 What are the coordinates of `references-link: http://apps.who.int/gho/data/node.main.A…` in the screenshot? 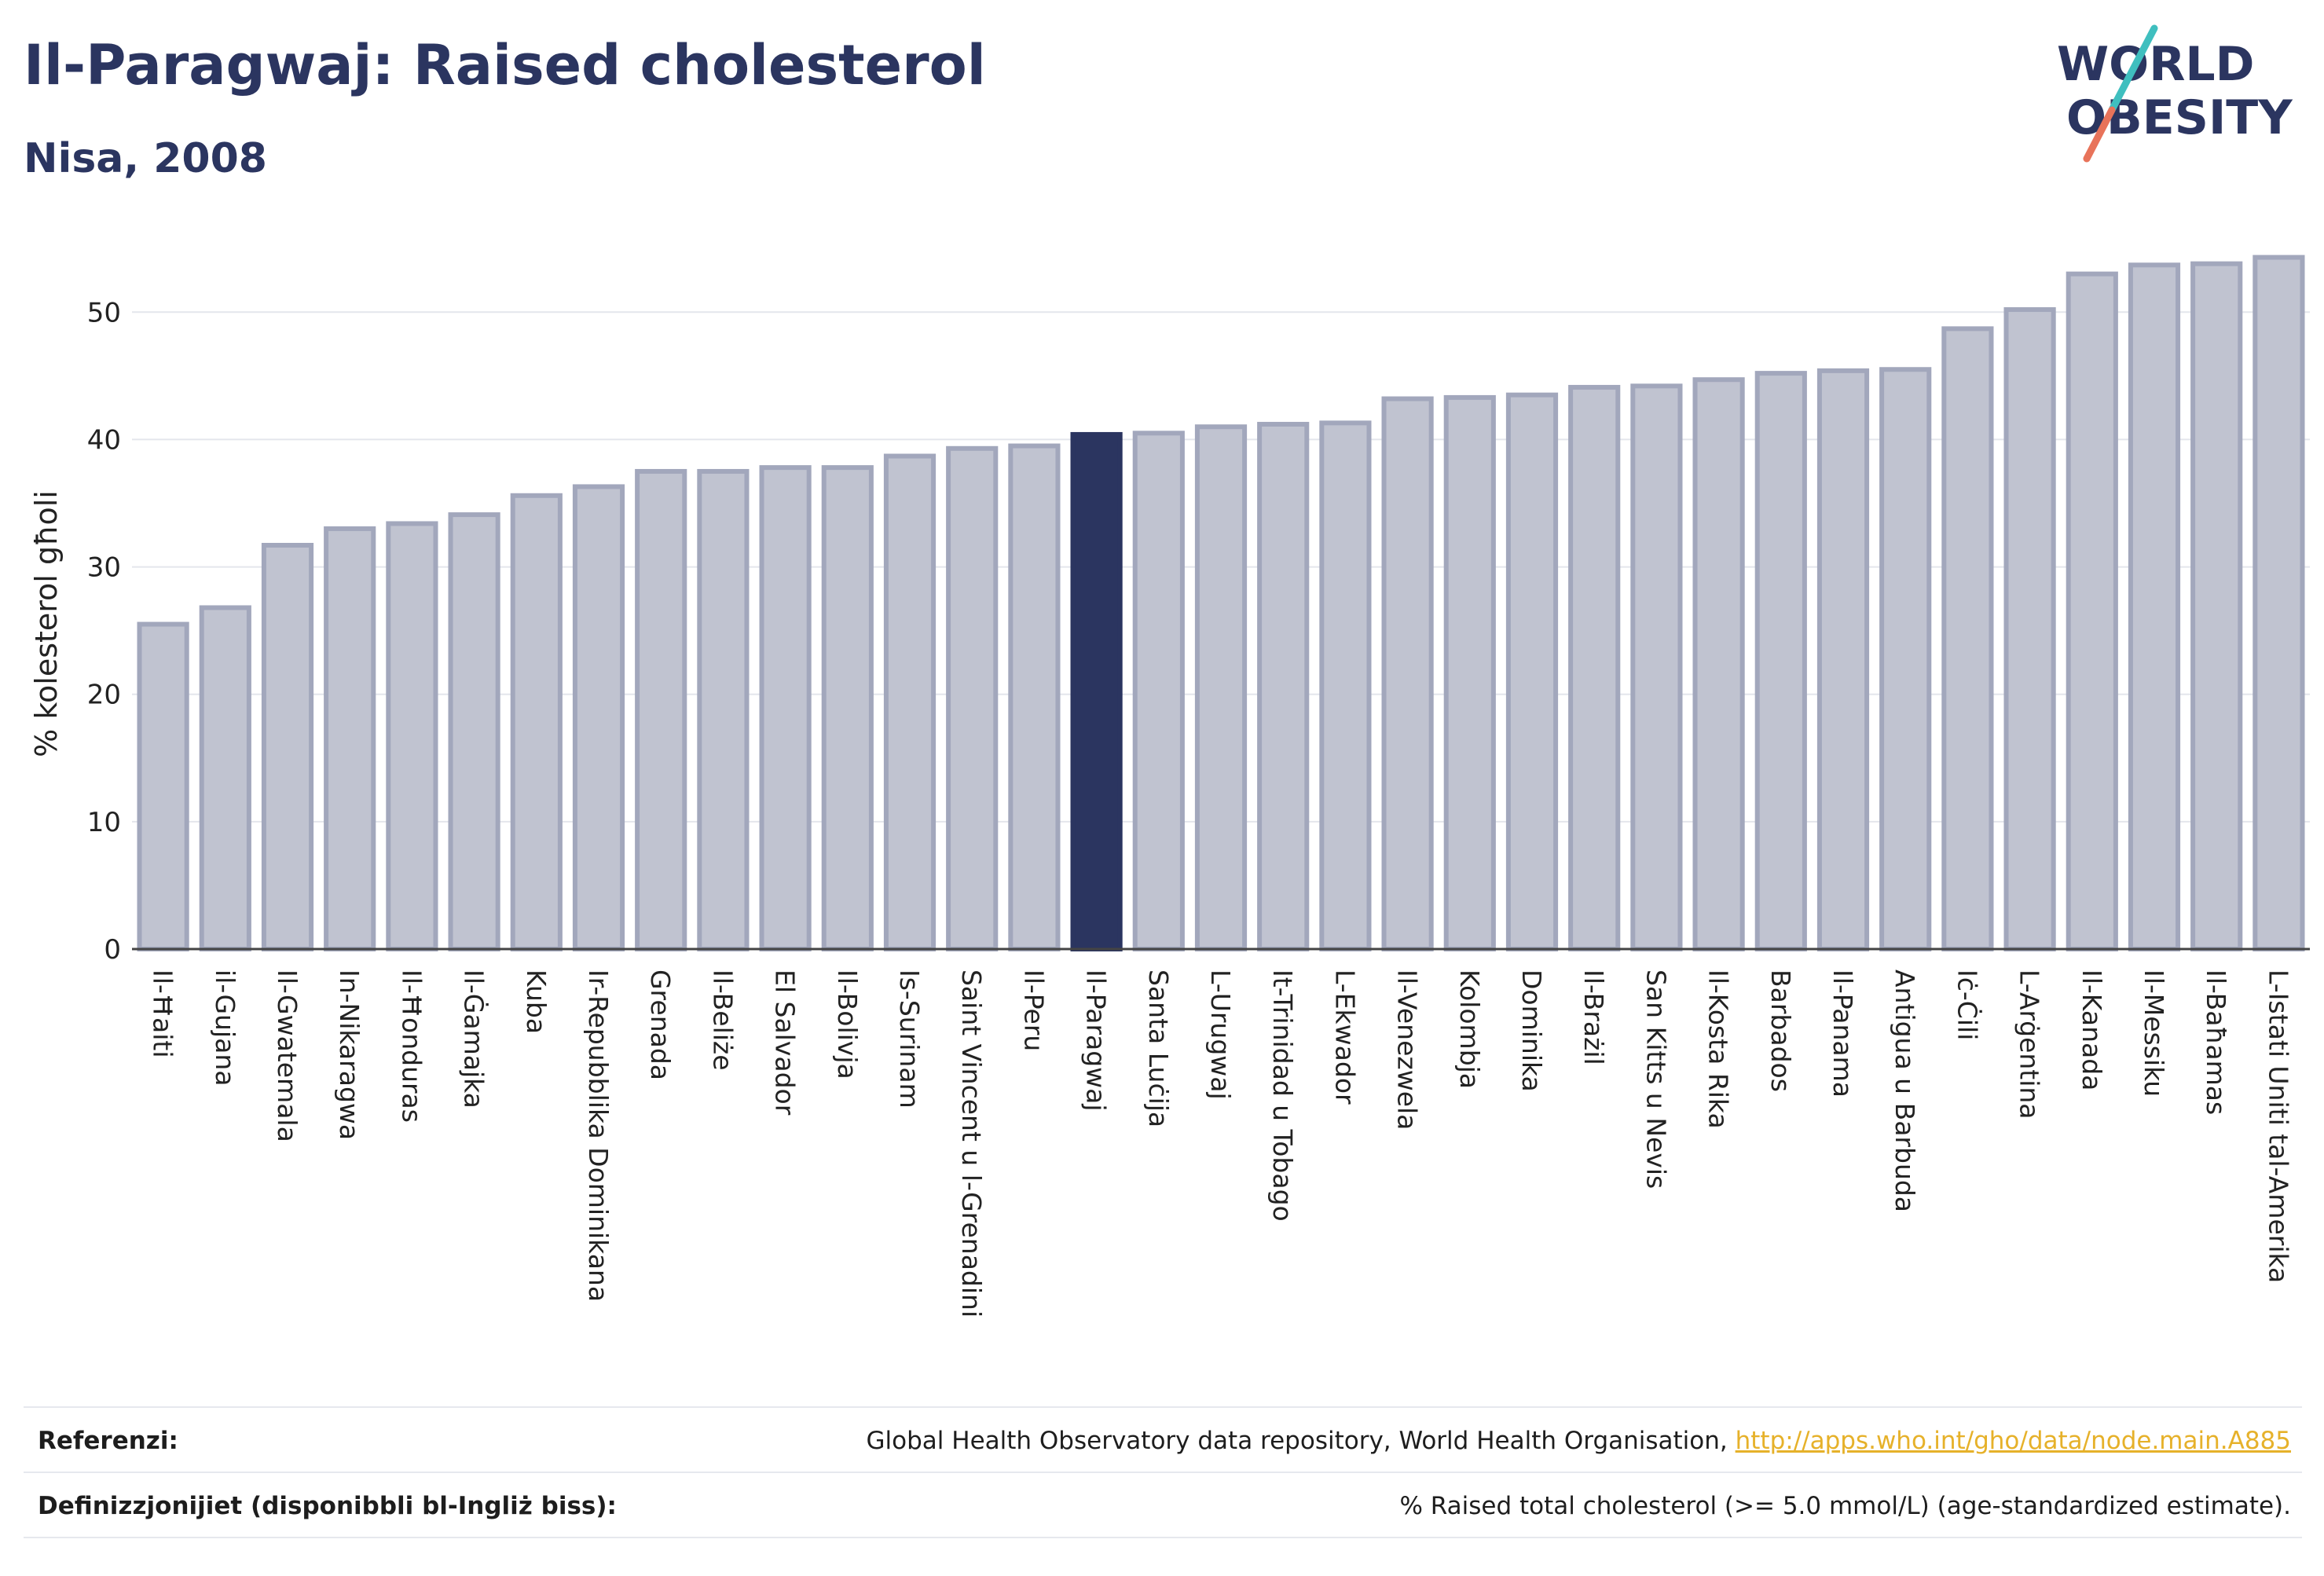 It's located at (2013, 1441).